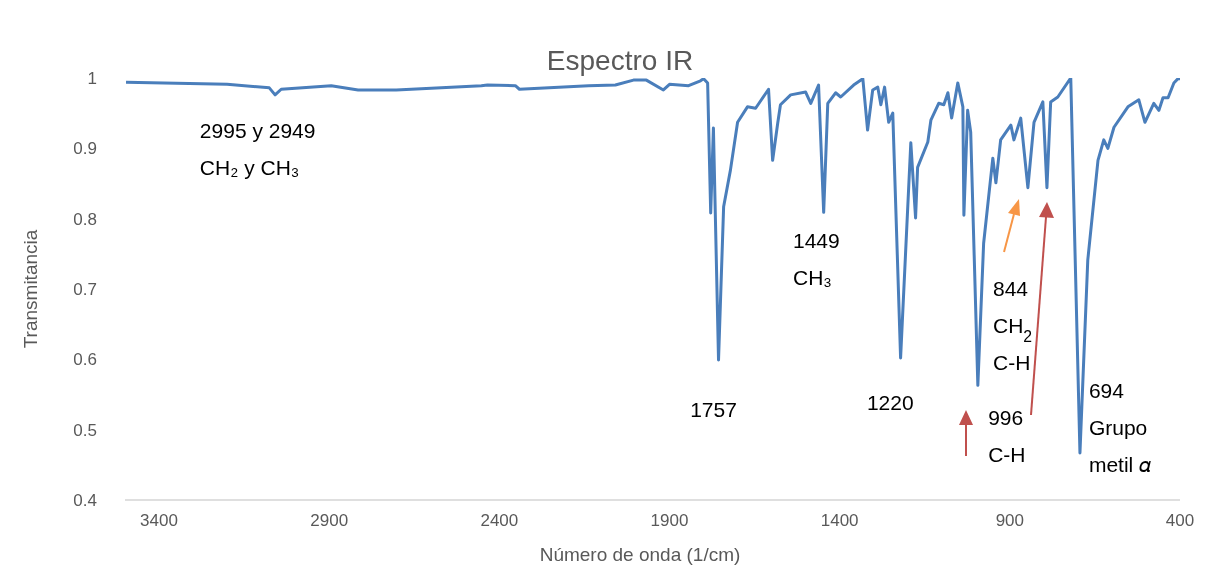 Image resolution: width=1215 pixels, height=567 pixels. What do you see at coordinates (499, 521) in the screenshot?
I see `x-tick-label: 2400` at bounding box center [499, 521].